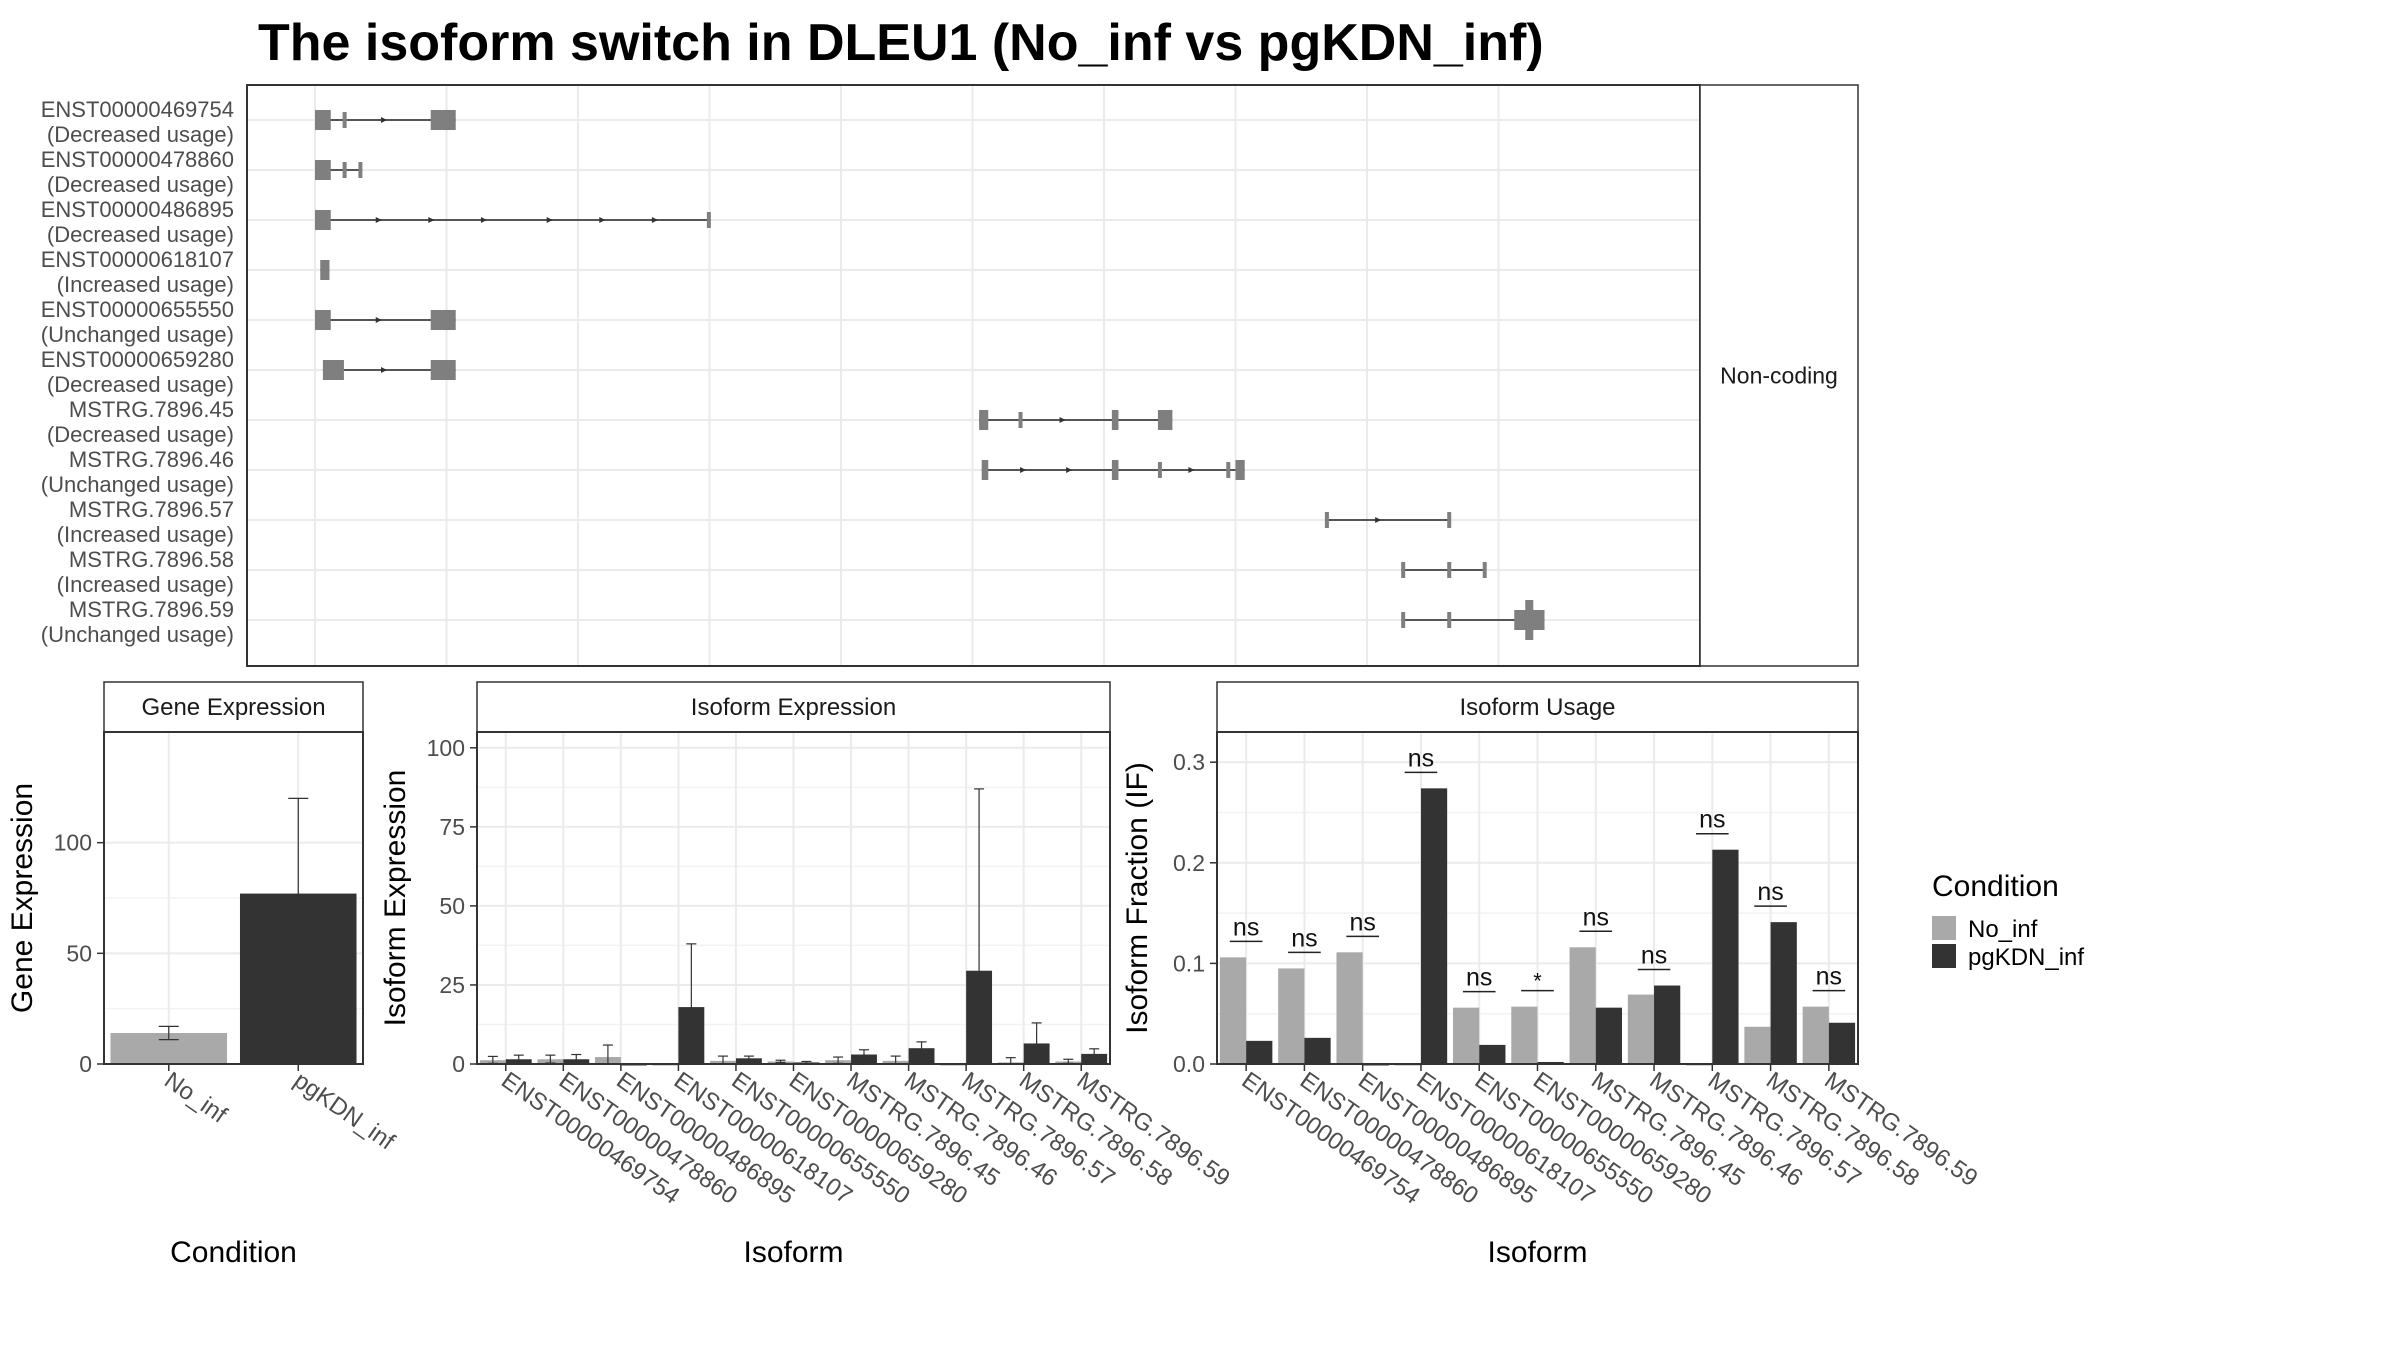 The width and height of the screenshot is (2400, 1350). What do you see at coordinates (793, 1252) in the screenshot?
I see `x-axis-title: Isoform` at bounding box center [793, 1252].